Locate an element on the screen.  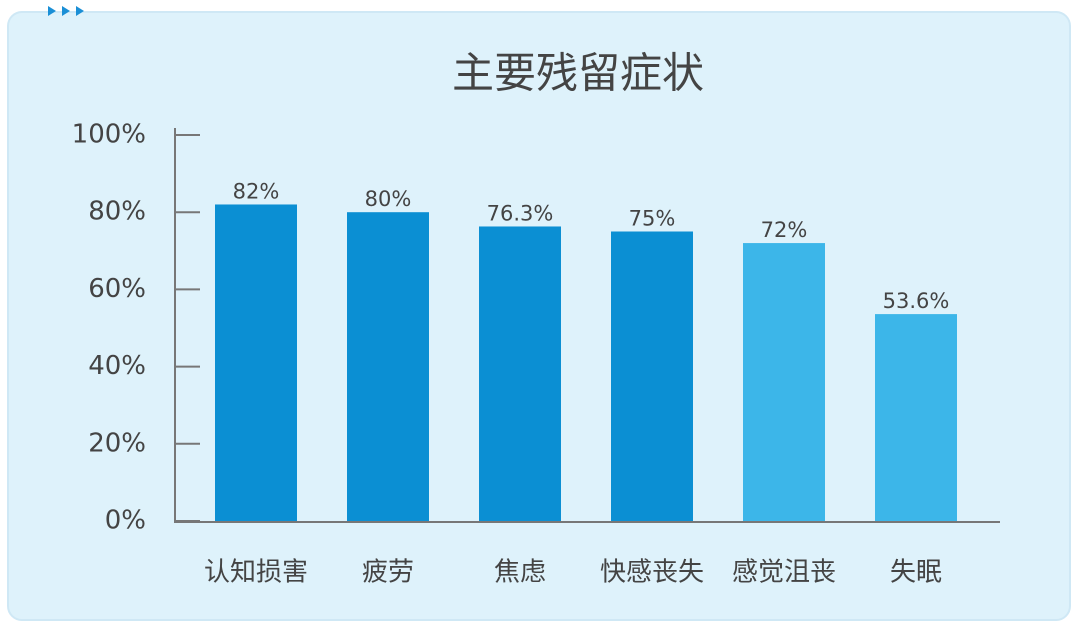
value-label: 53.6% is located at coordinates (916, 301).